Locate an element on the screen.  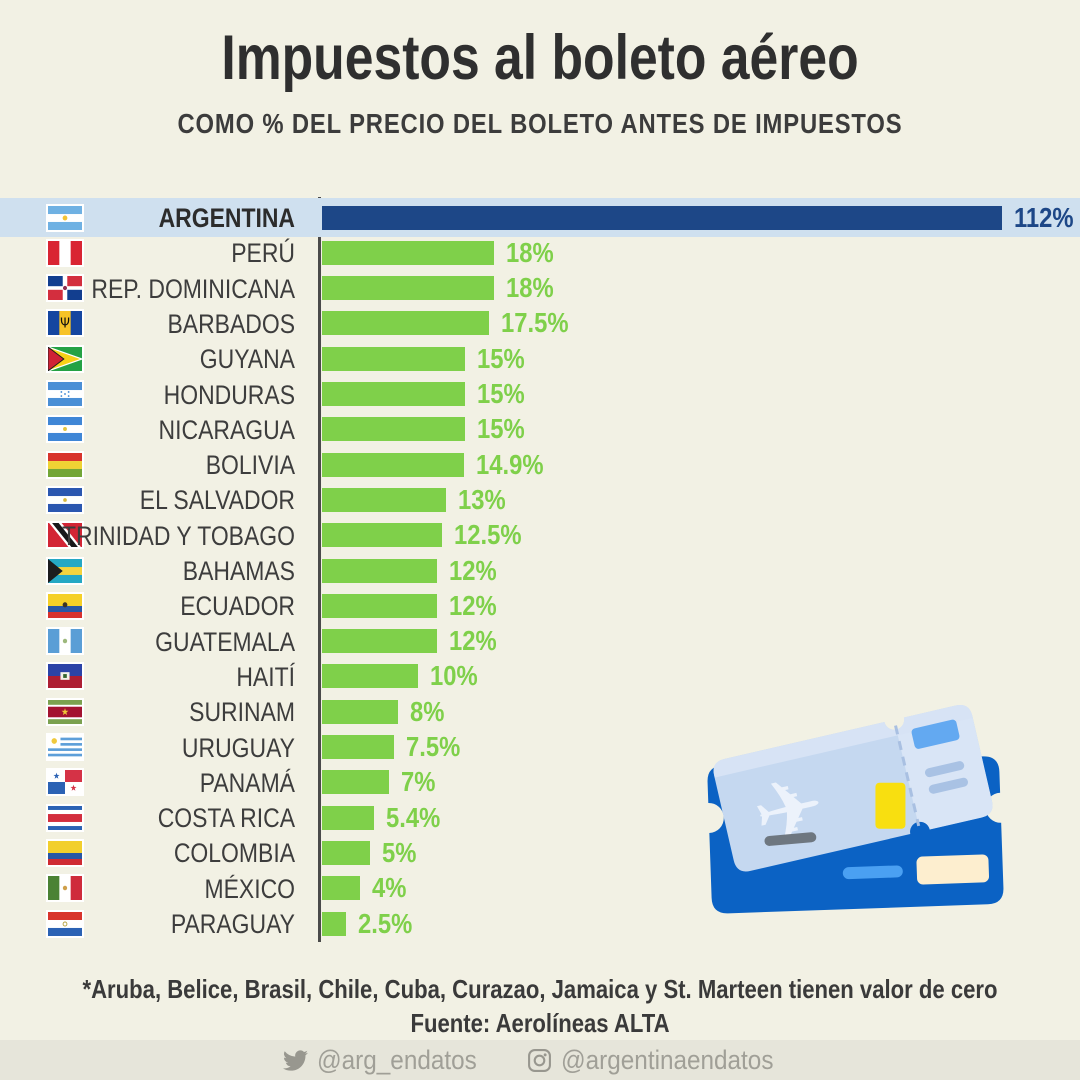
value-label: 5.4% is located at coordinates (413, 817).